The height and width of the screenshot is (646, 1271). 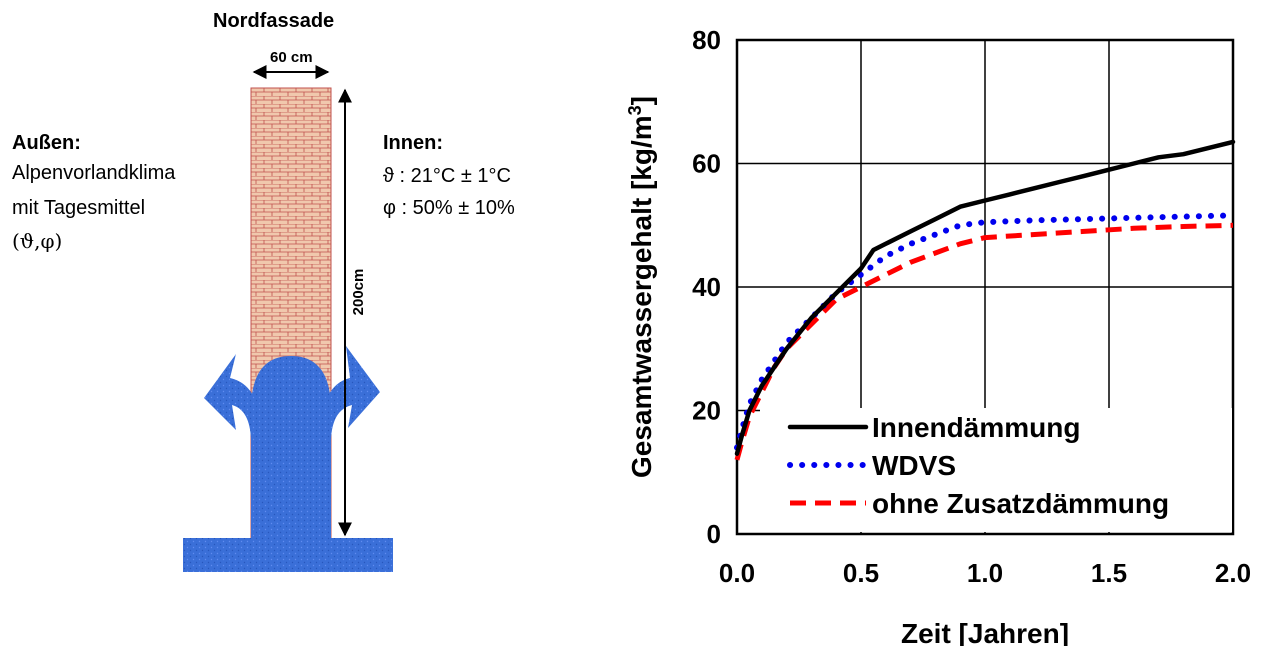 I want to click on inside-line-1: ϑ : 21°C ± 1°C, so click(x=447, y=176).